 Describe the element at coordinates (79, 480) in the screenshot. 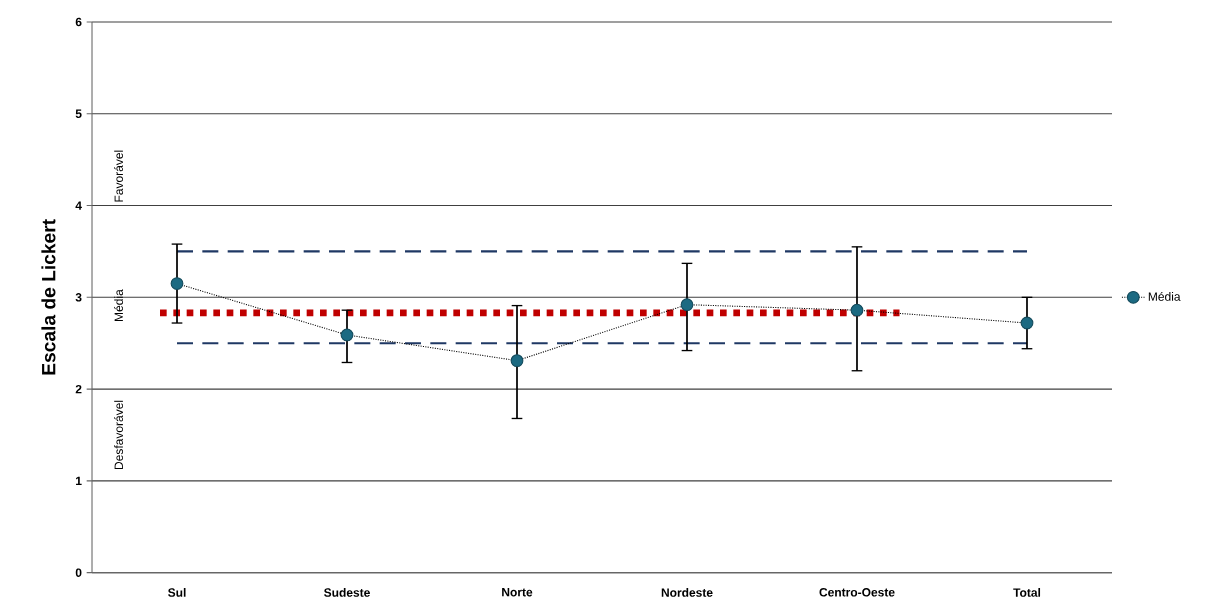

I see `y-tick-label: 1` at that location.